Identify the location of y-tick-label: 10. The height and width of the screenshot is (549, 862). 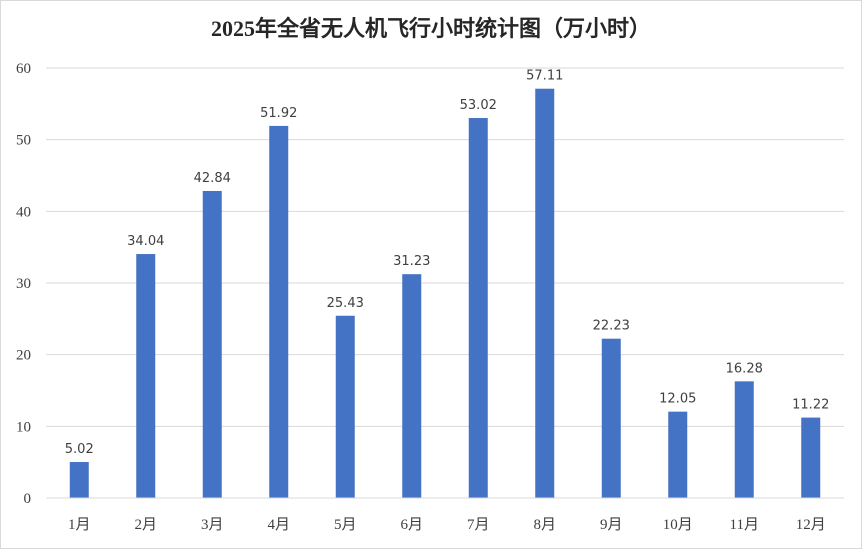
(23, 427).